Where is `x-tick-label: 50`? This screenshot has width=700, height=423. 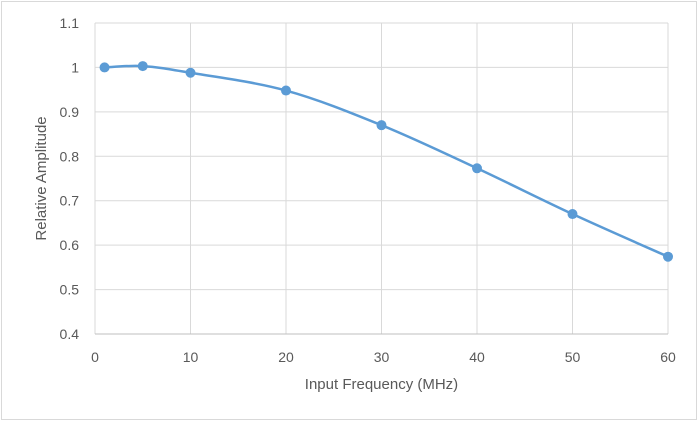 x-tick-label: 50 is located at coordinates (573, 357).